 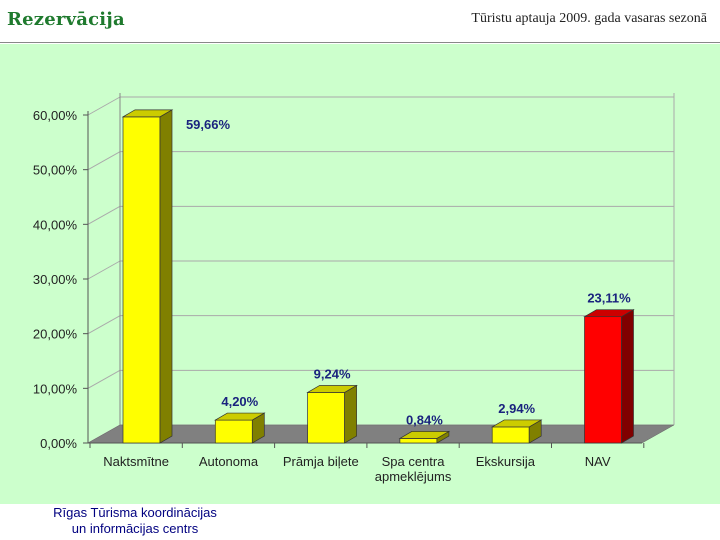 I want to click on category-label: Spa centra, so click(x=414, y=461).